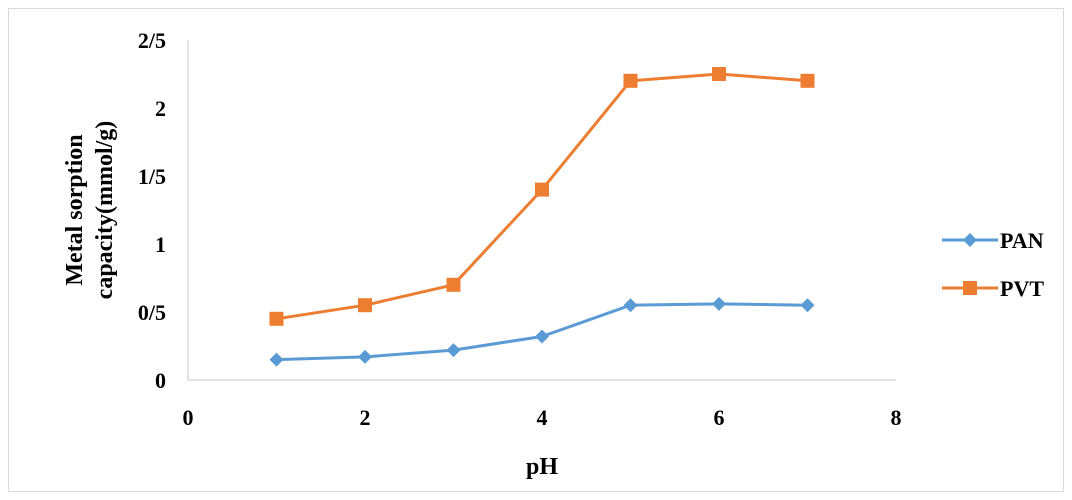 The width and height of the screenshot is (1072, 500). What do you see at coordinates (993, 288) in the screenshot?
I see `legend-item-pvt: PVT` at bounding box center [993, 288].